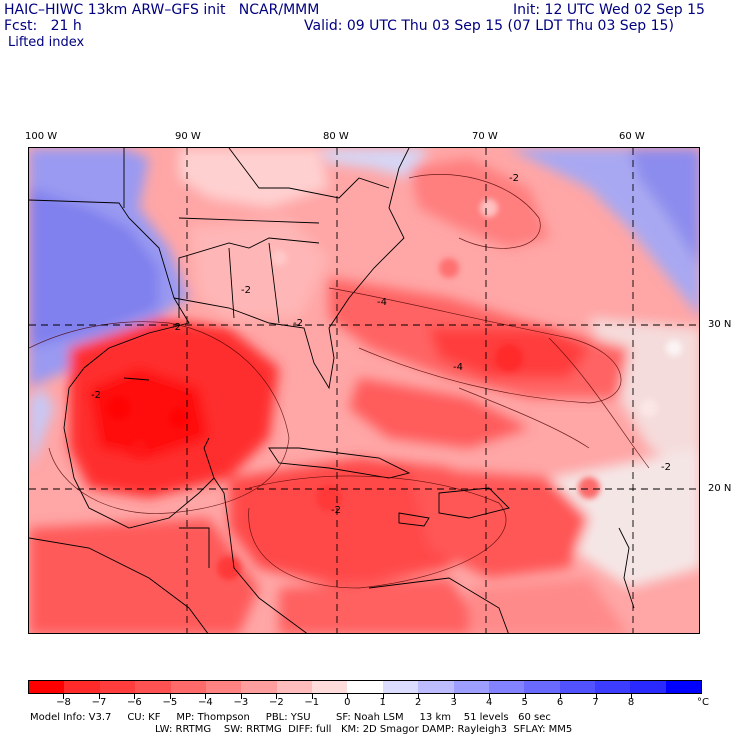  I want to click on colorbar-tick-label: 8, so click(631, 702).